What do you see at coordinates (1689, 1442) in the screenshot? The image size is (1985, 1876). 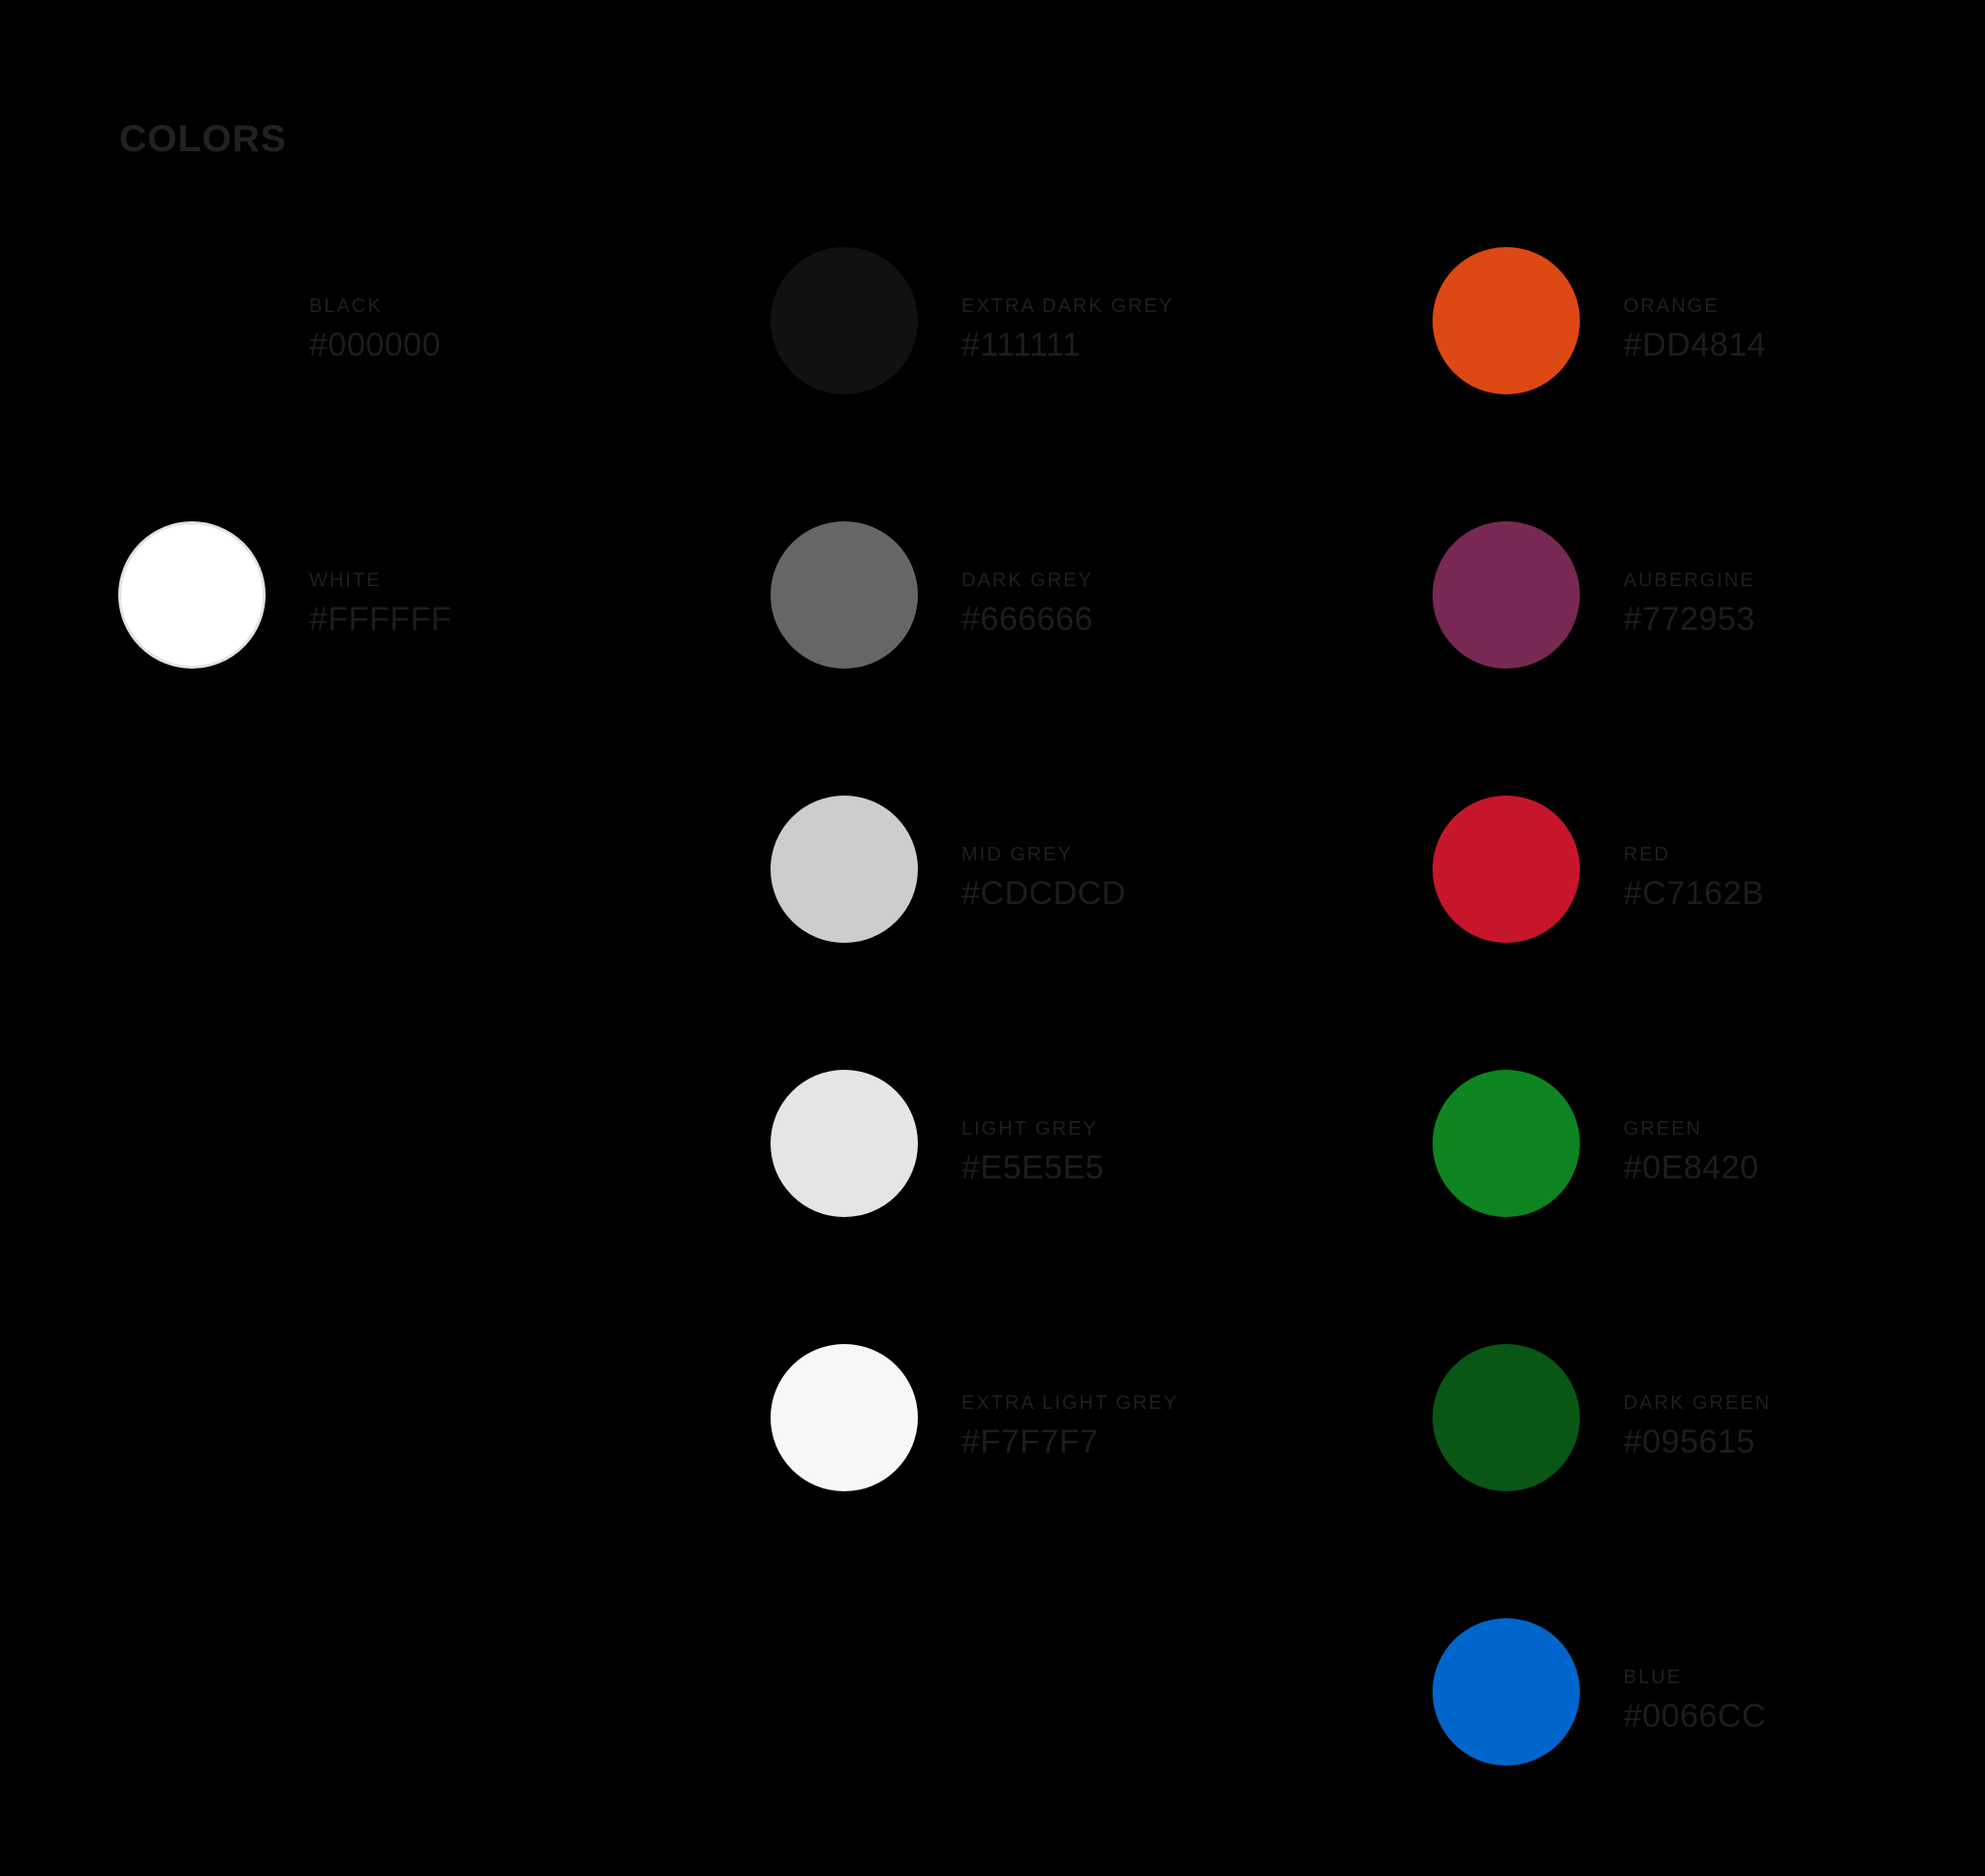 I see `swatch-hex-code: #095615` at bounding box center [1689, 1442].